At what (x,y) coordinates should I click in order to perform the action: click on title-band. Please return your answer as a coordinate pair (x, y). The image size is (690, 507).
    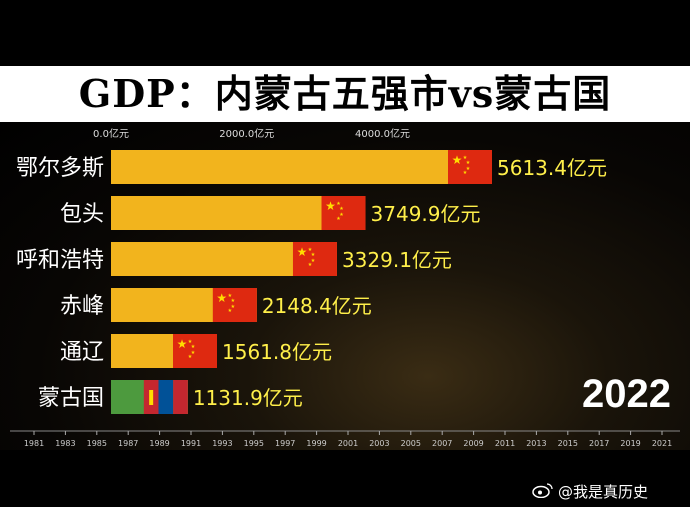
    Looking at the image, I should click on (345, 94).